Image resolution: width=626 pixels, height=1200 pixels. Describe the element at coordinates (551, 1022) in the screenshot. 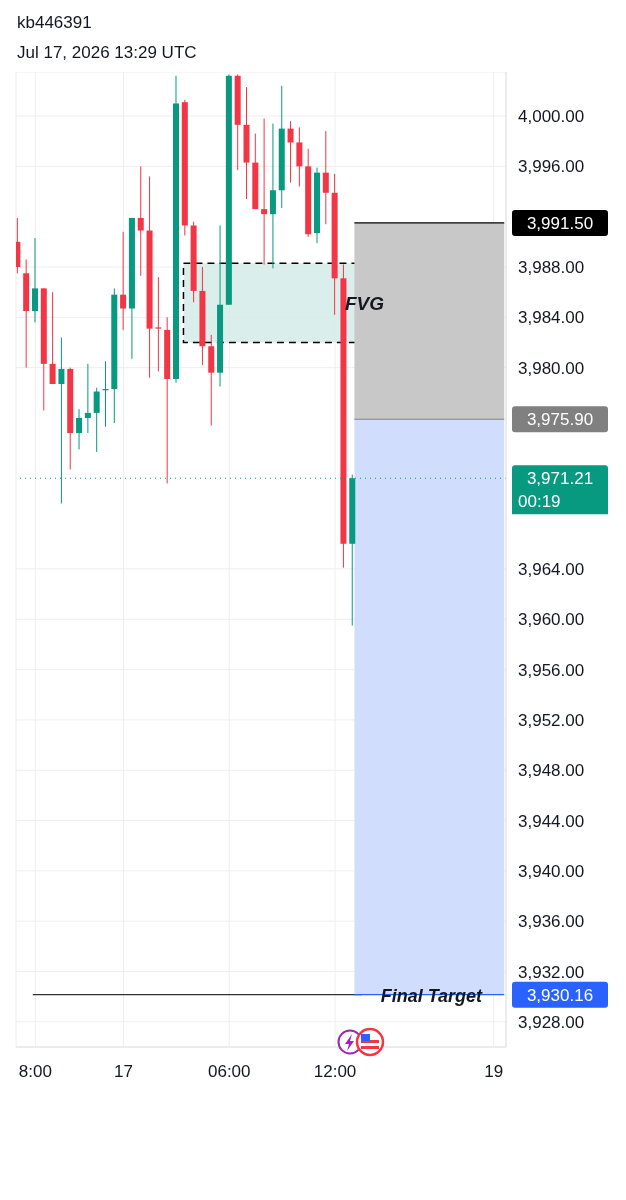

I see `y-tick-label: 3,928.00` at that location.